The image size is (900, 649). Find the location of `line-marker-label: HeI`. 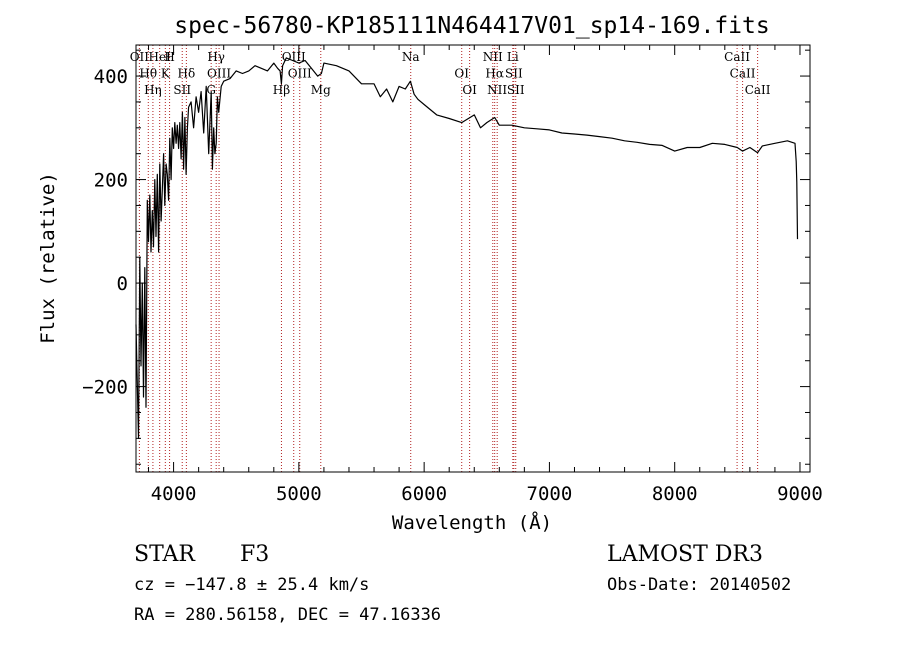

line-marker-label: HeI is located at coordinates (160, 57).